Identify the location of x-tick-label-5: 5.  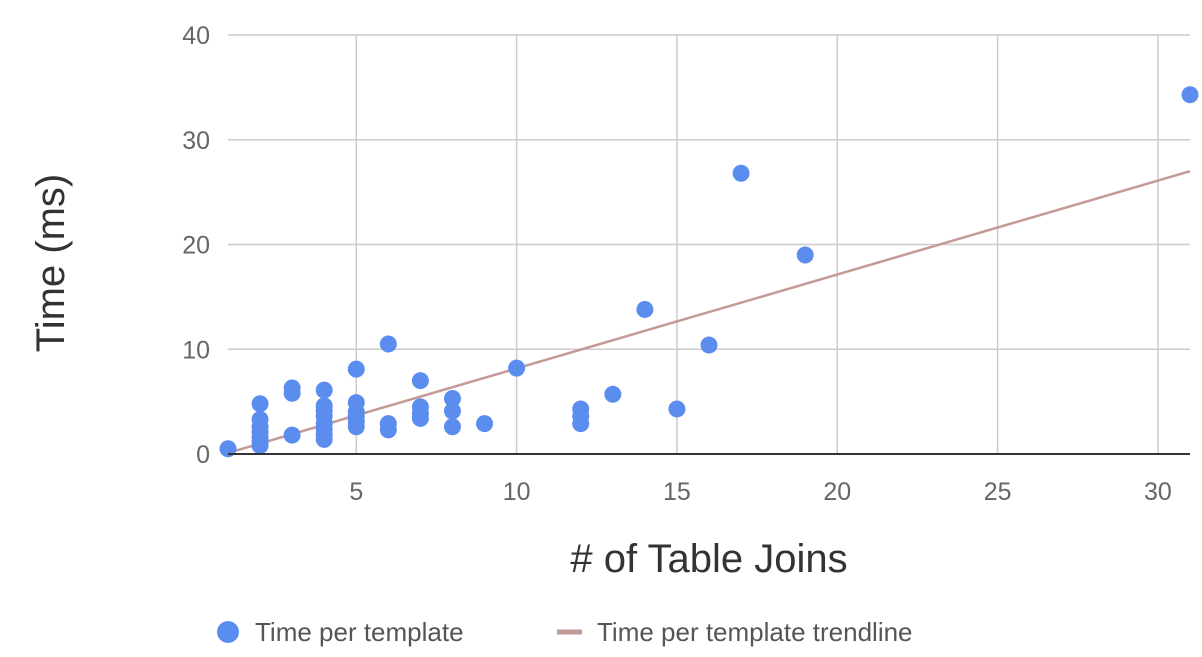
(356, 492).